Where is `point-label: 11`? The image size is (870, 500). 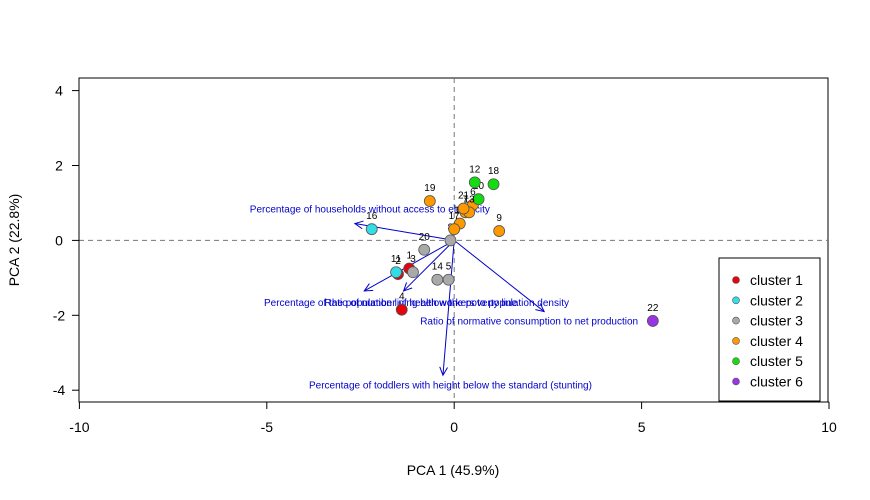
point-label: 11 is located at coordinates (396, 259).